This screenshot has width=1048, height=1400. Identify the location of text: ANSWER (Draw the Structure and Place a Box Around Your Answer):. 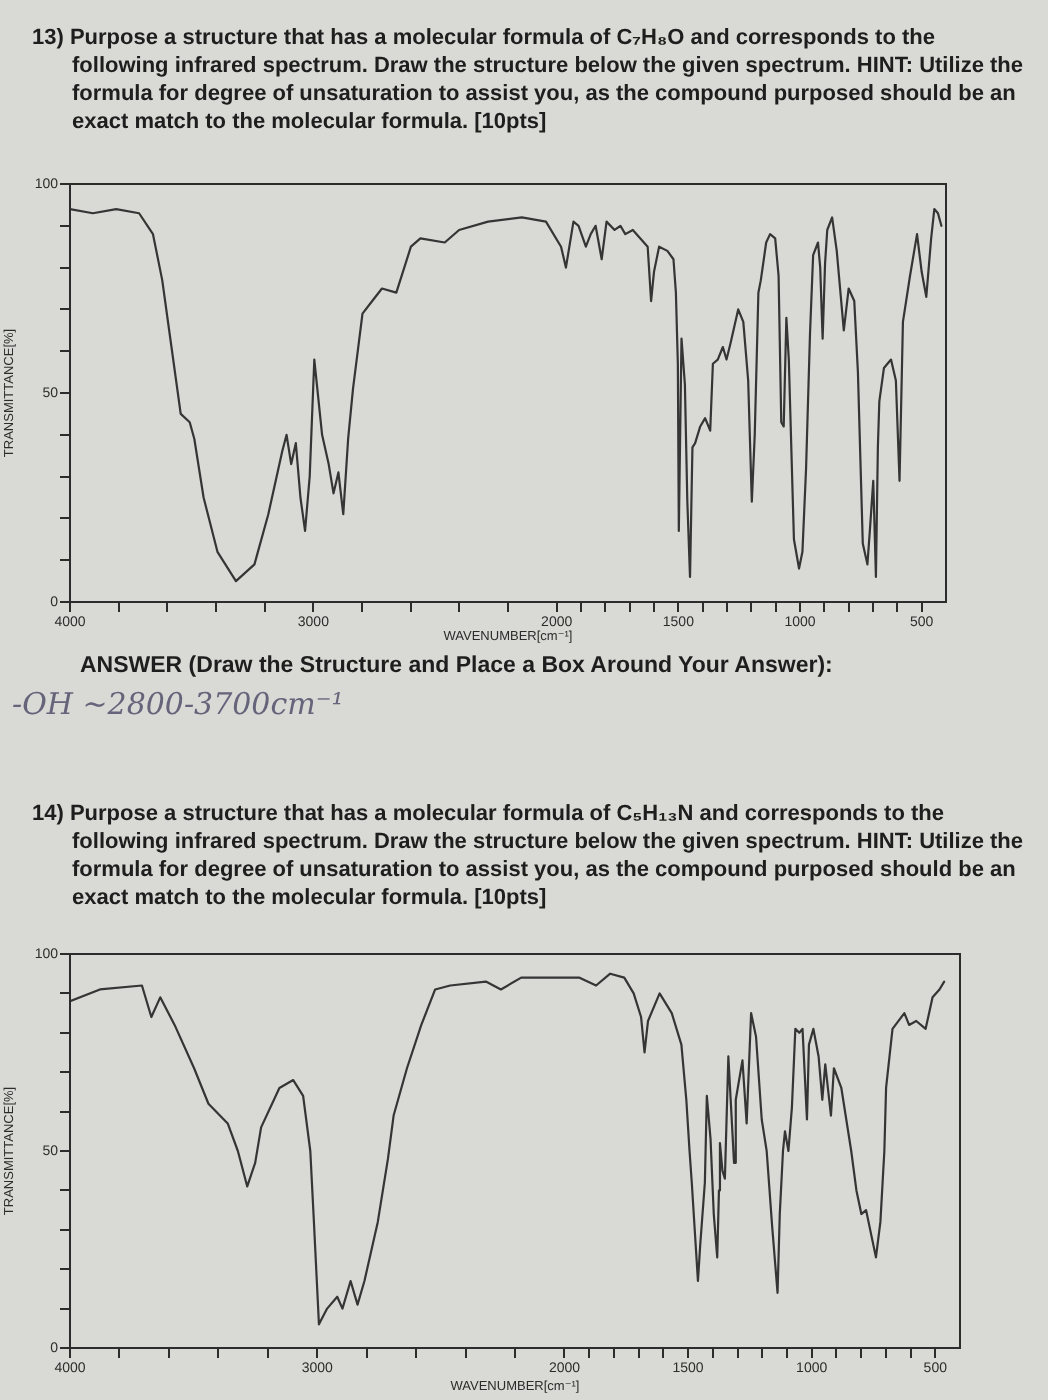
(456, 666).